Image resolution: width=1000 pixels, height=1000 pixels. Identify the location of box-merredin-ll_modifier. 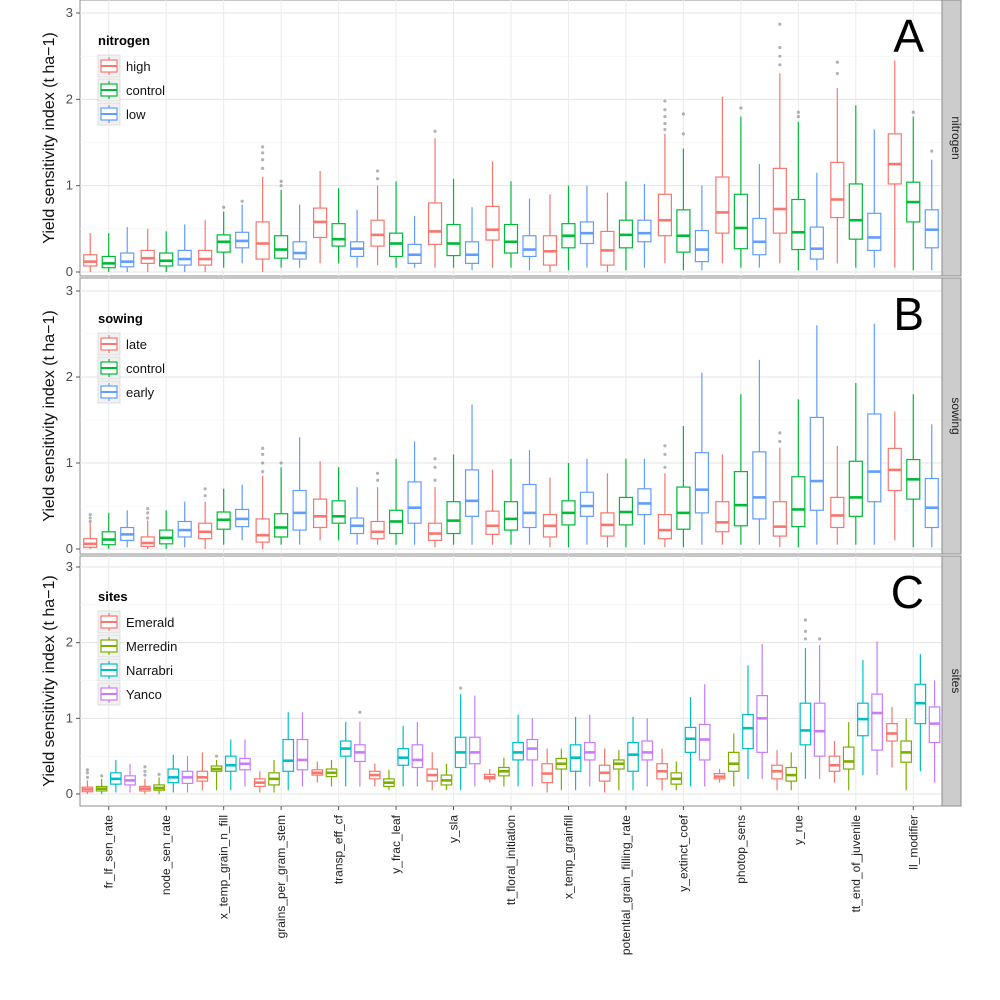
(906, 754).